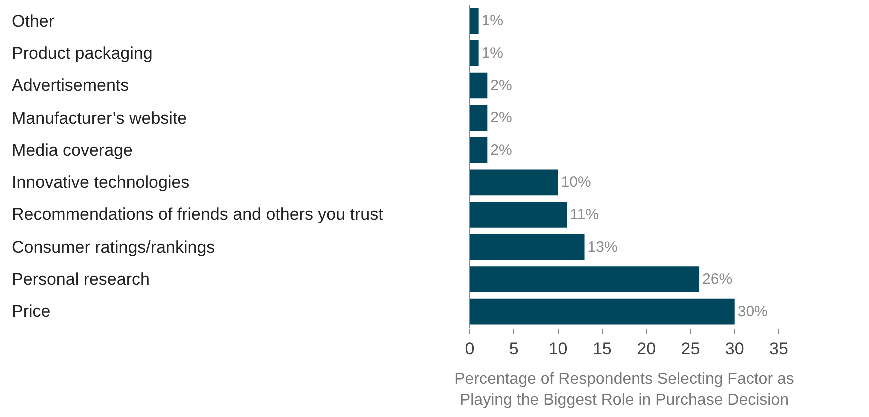 The image size is (869, 417). Describe the element at coordinates (33, 21) in the screenshot. I see `y-tick-label: Other` at that location.